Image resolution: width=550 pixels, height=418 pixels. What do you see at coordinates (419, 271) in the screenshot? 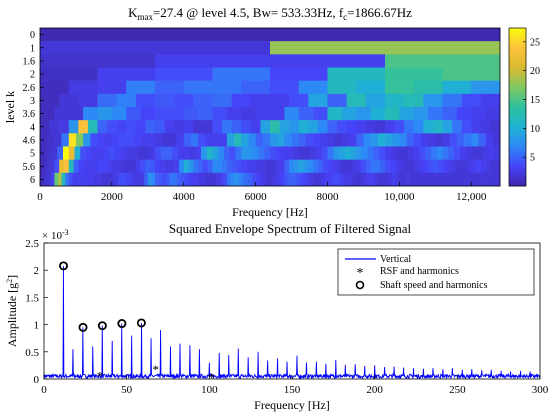
I see `legend-label-rsf: RSF and harmonics` at bounding box center [419, 271].